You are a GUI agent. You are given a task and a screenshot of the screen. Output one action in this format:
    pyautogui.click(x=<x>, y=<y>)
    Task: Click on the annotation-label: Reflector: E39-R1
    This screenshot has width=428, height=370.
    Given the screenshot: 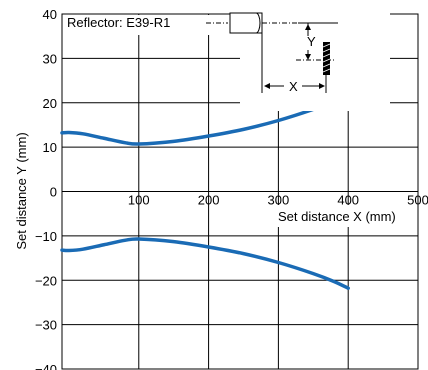 What is the action you would take?
    pyautogui.click(x=118, y=22)
    